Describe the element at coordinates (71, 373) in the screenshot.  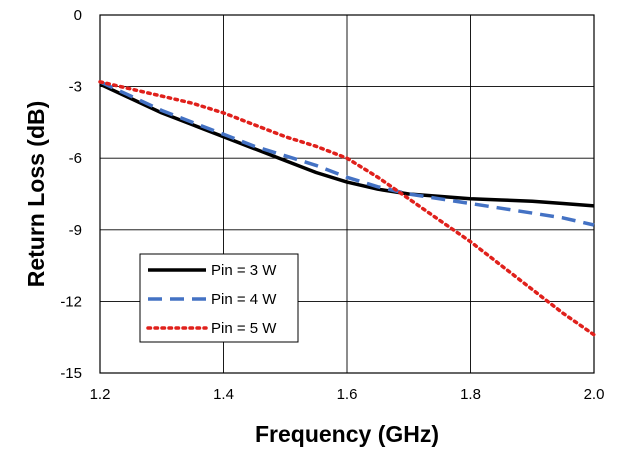
I see `y-tick-label: -15` at that location.